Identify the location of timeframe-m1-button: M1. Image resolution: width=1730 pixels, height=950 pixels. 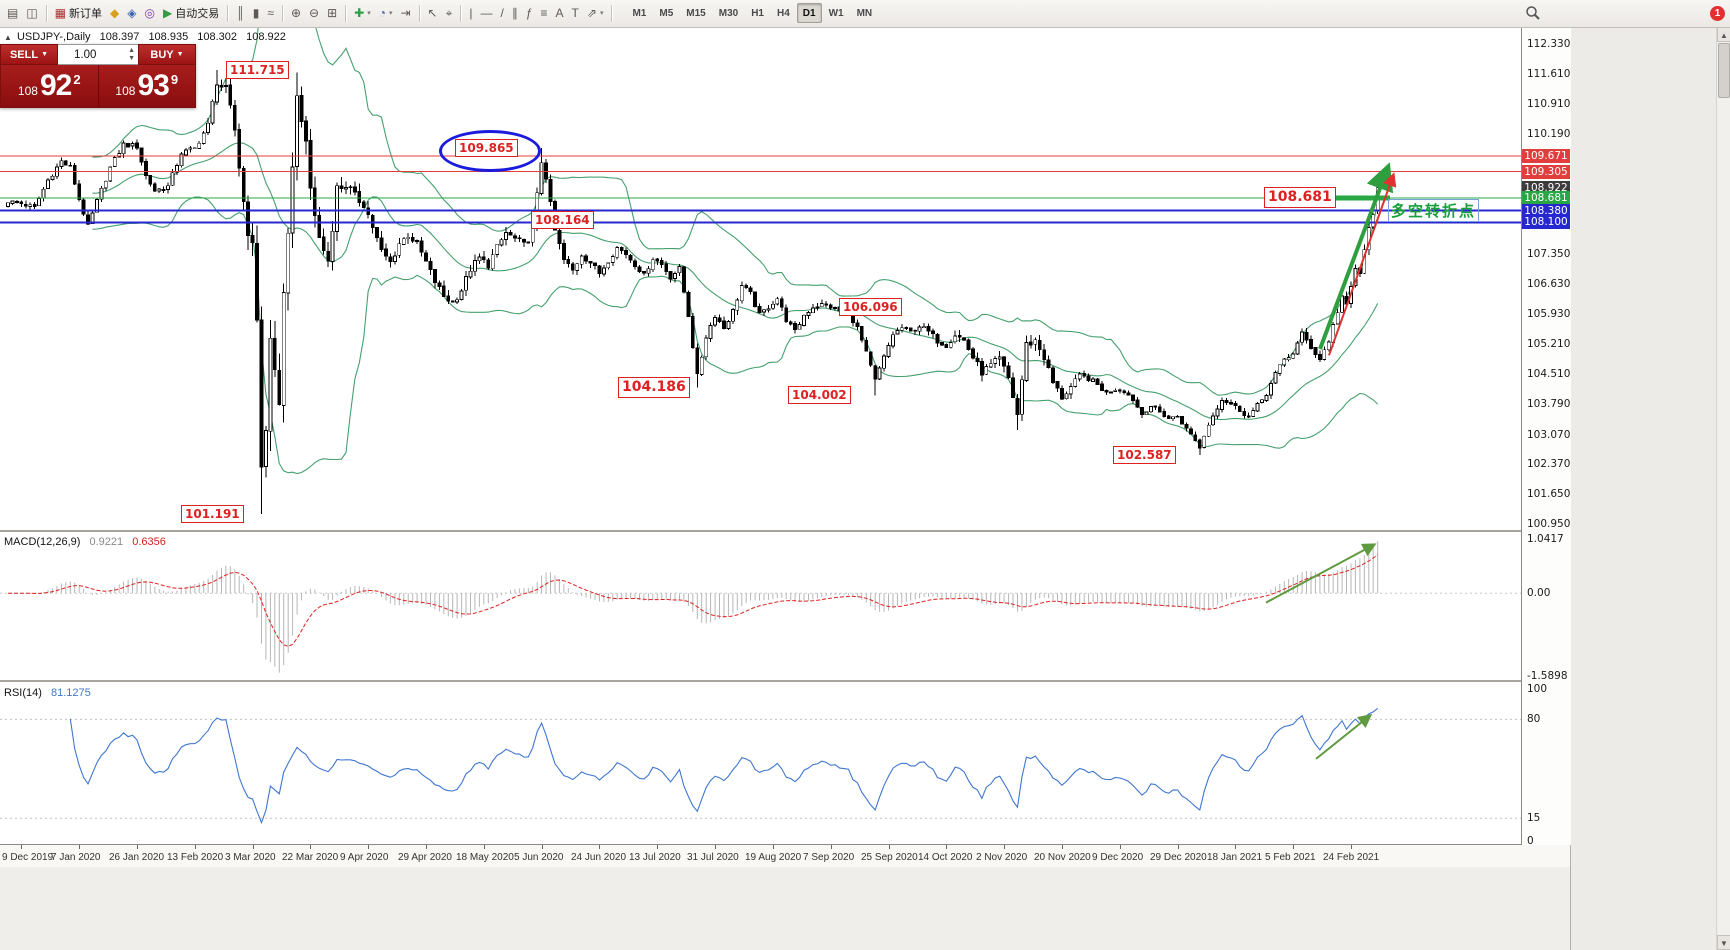
(639, 13).